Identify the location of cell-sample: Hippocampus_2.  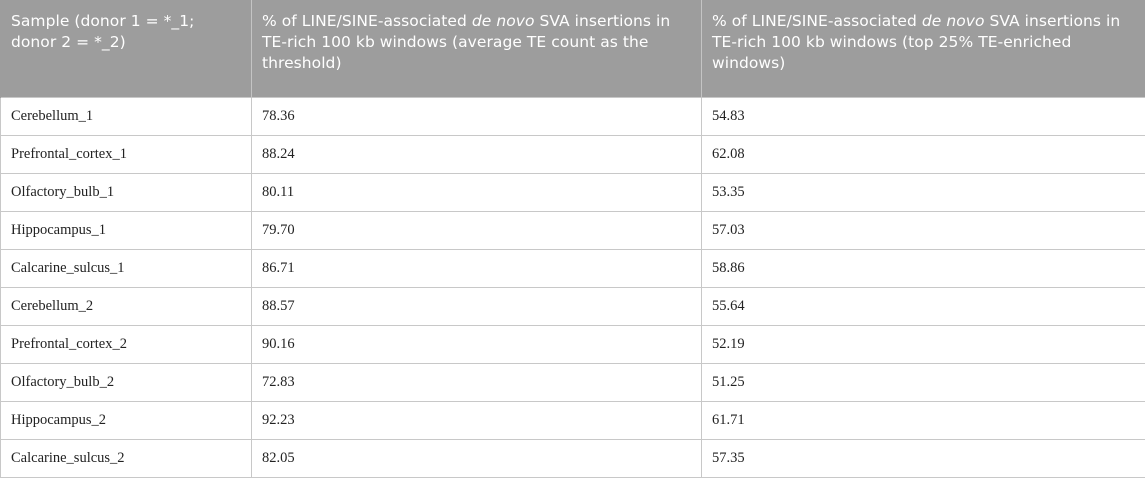
(126, 420).